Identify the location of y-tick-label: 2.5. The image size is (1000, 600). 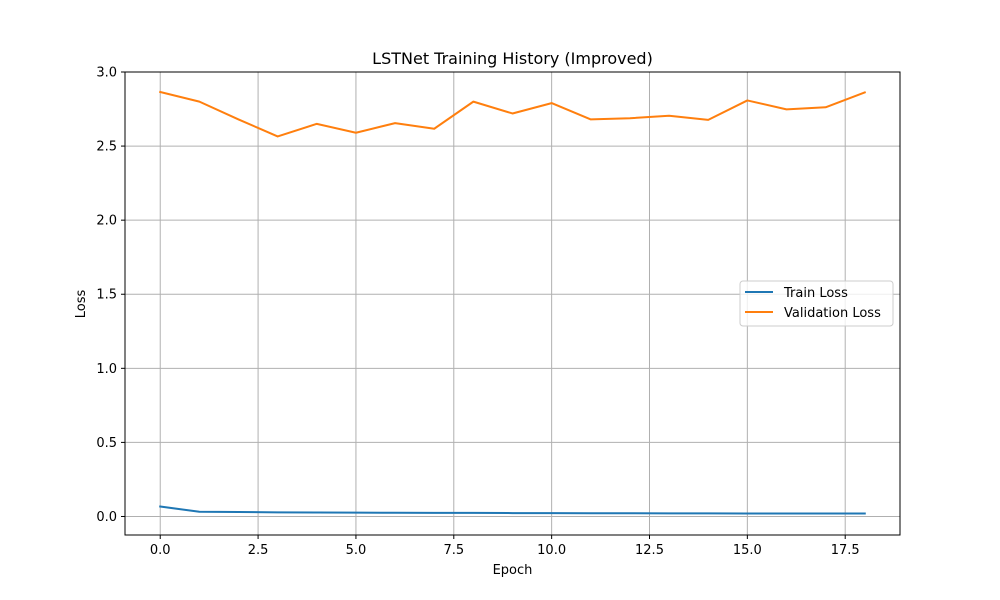
(106, 147).